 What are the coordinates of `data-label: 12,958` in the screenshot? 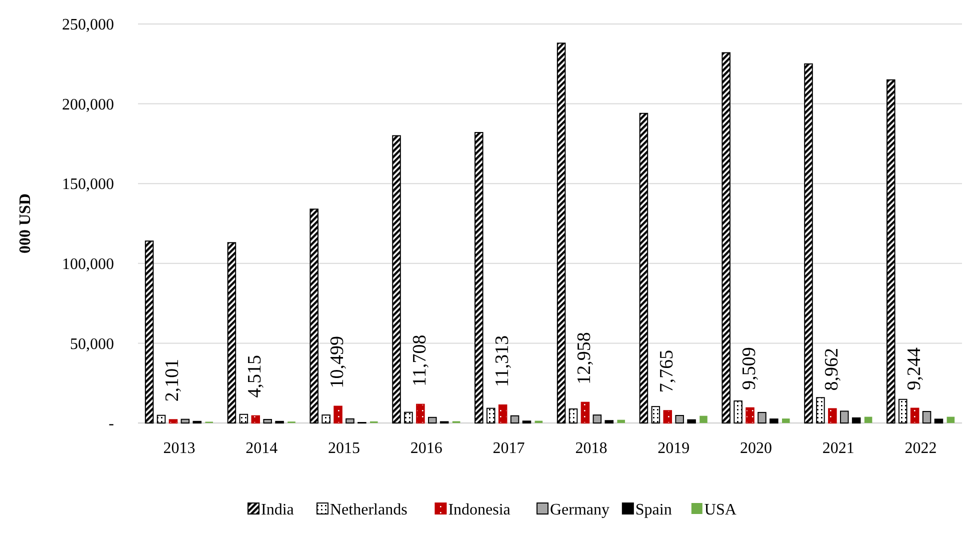 It's located at (585, 358).